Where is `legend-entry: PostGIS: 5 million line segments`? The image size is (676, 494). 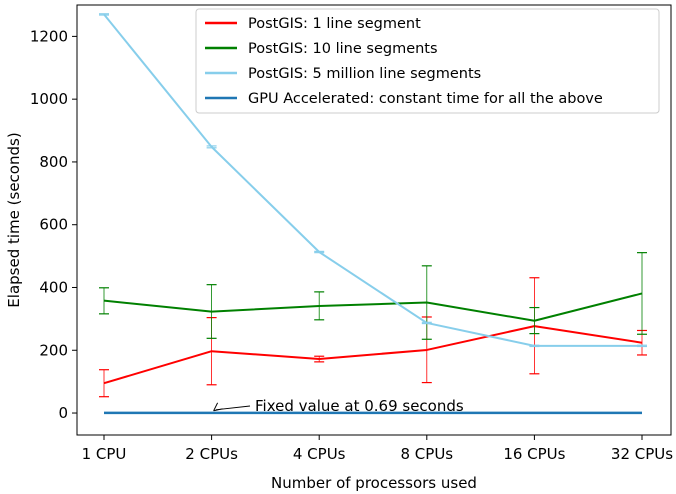
legend-entry: PostGIS: 5 million line segments is located at coordinates (343, 74).